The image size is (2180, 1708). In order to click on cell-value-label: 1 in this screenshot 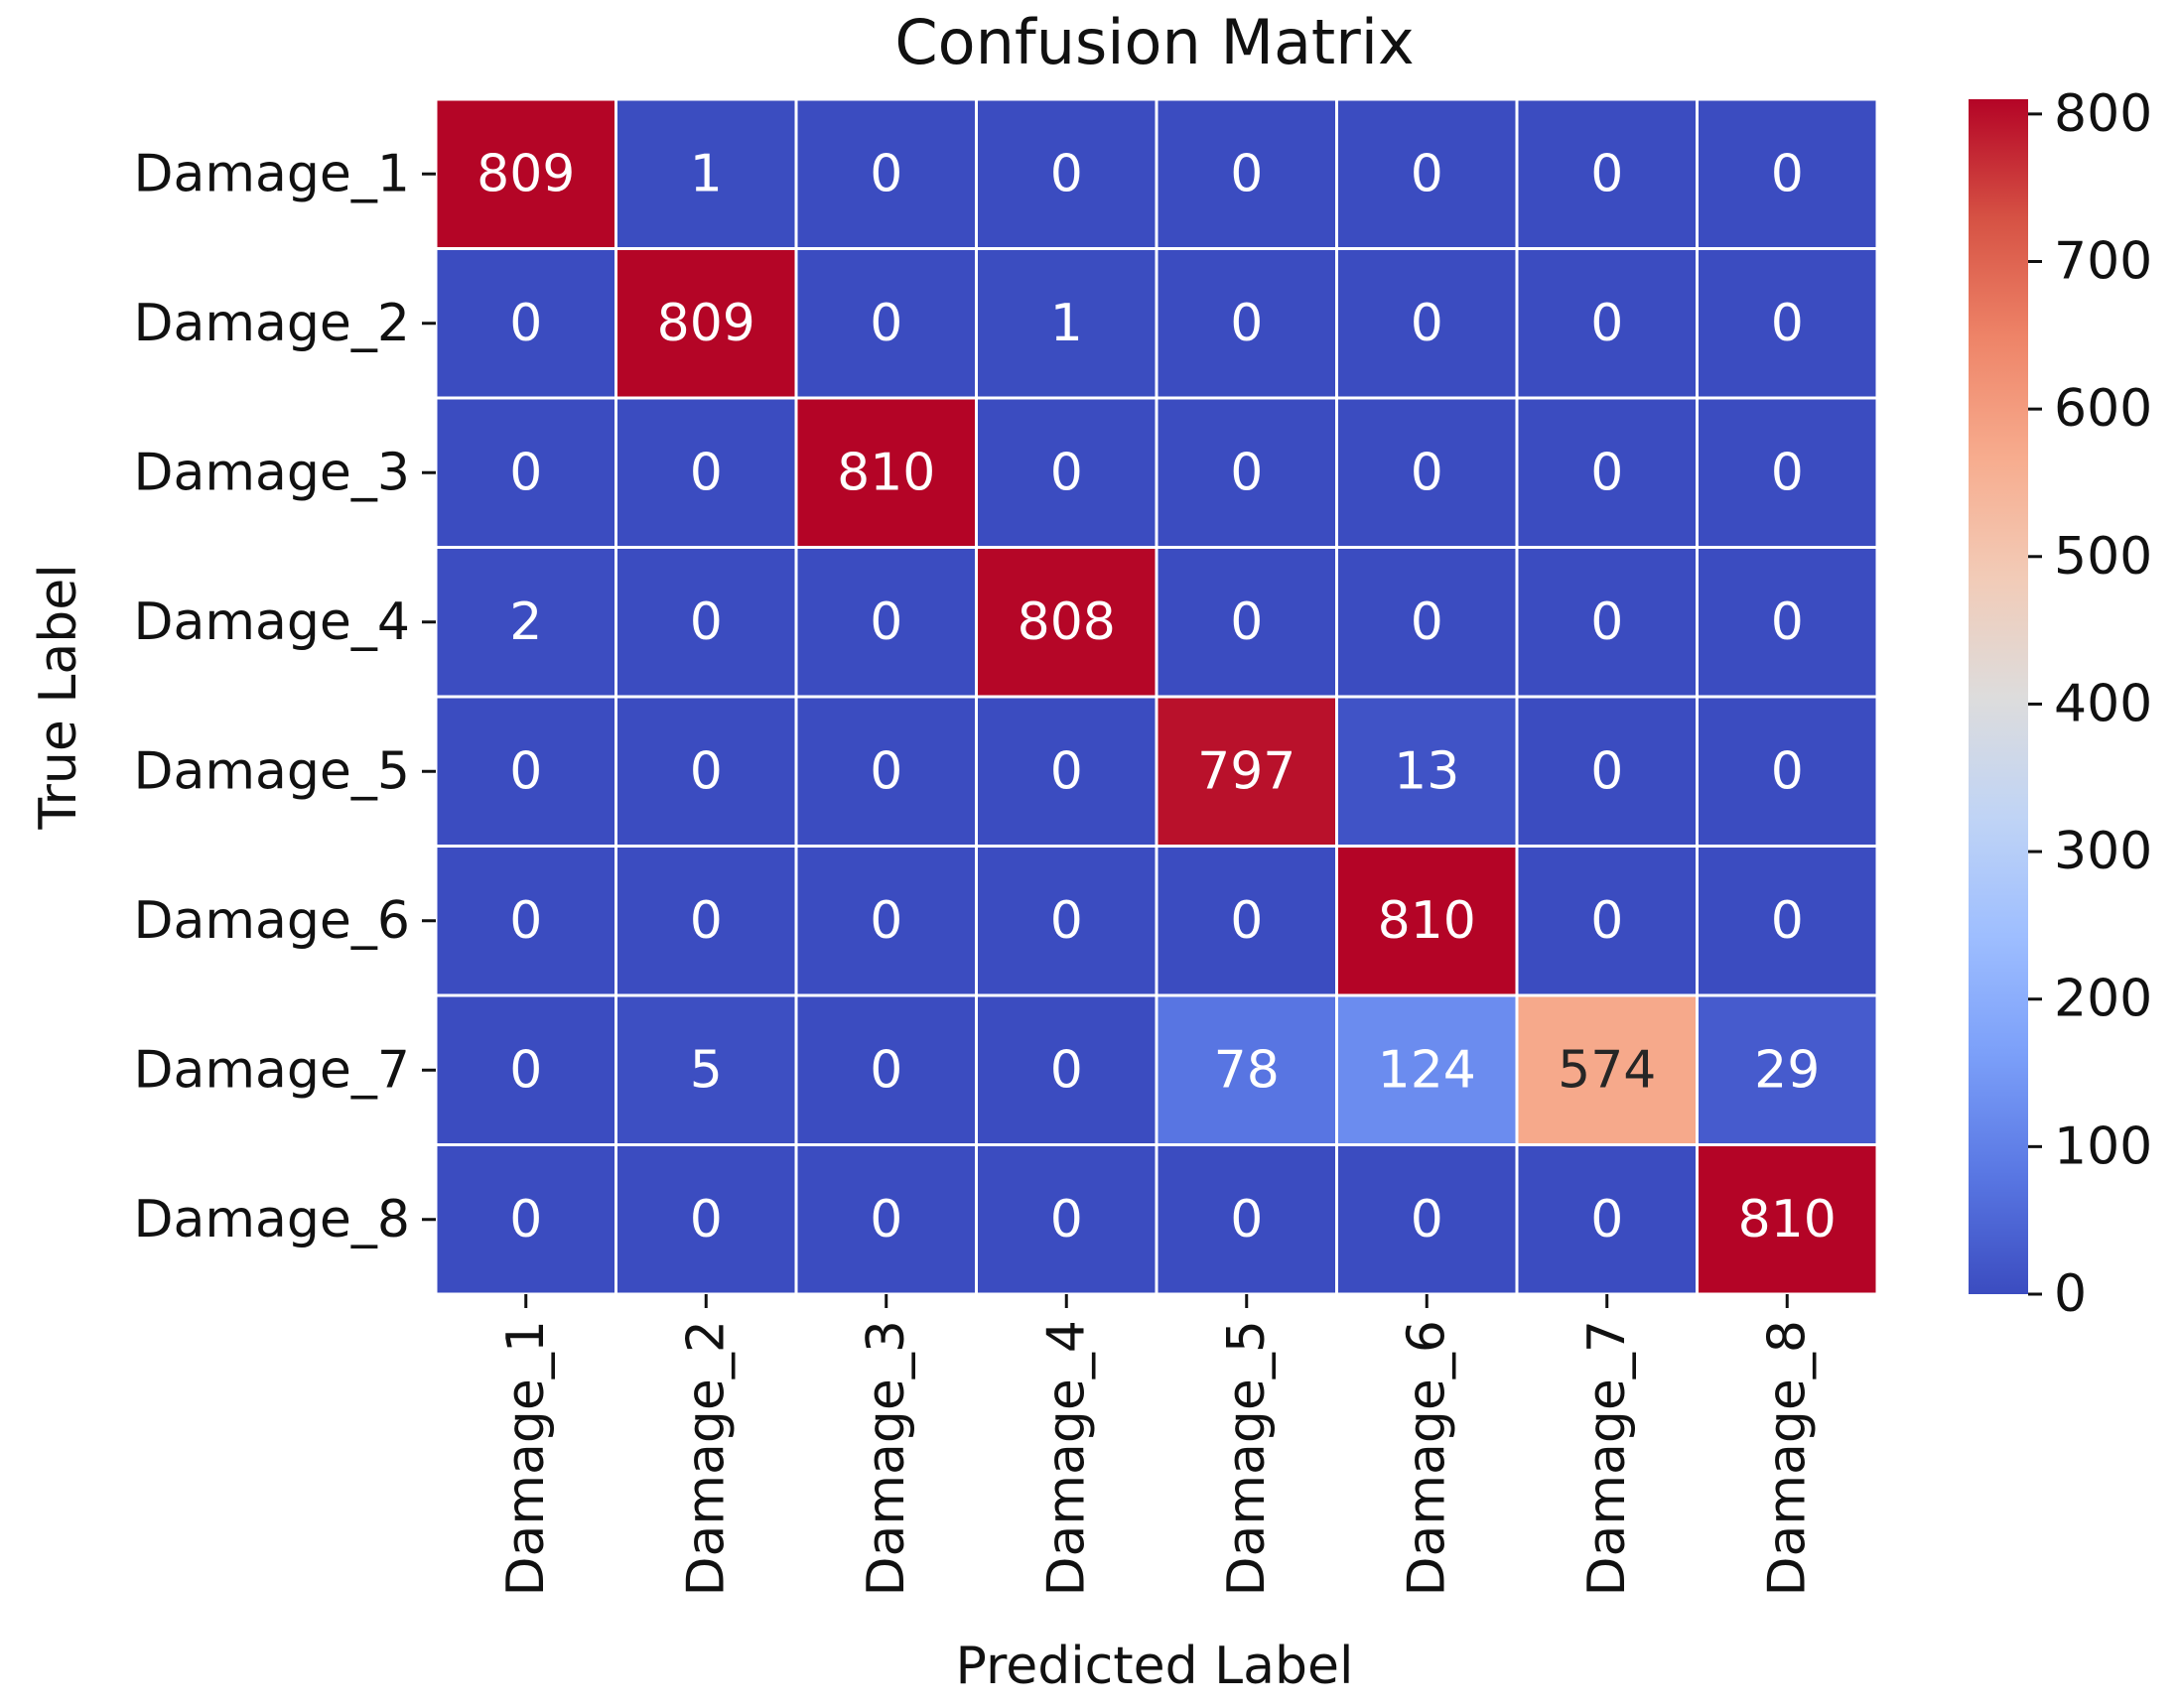, I will do `click(1066, 324)`.